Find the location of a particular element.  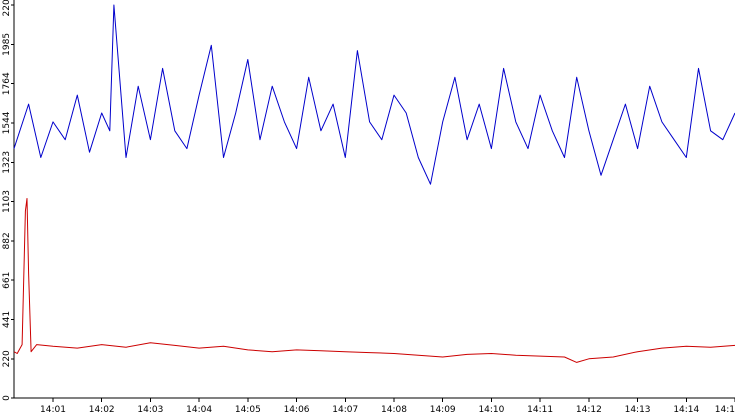

y-tick-label: 661 is located at coordinates (7, 280).